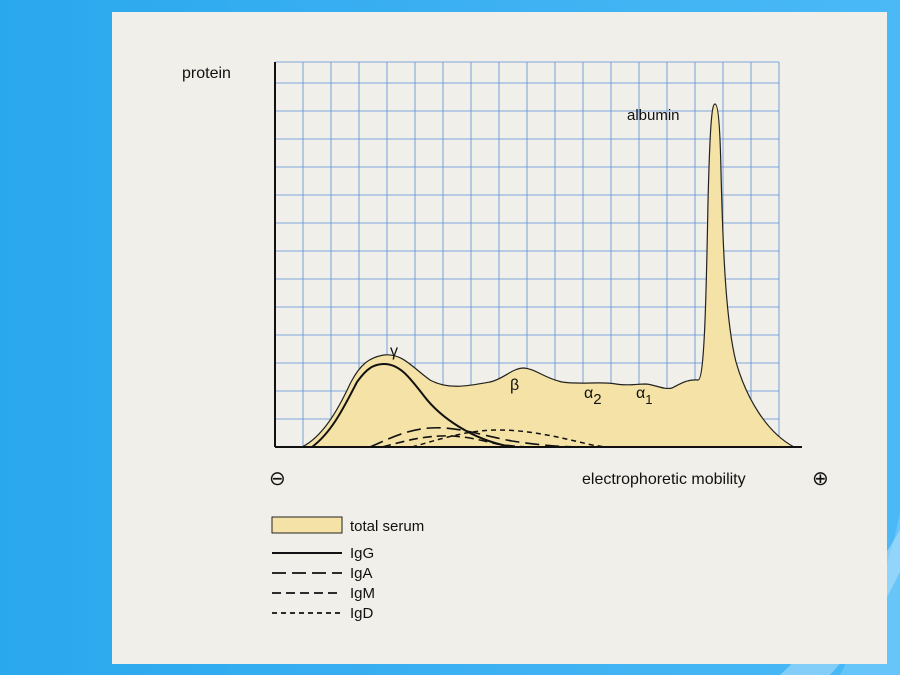  I want to click on legend: total serum IgG IgA IgM IgD, so click(347, 569).